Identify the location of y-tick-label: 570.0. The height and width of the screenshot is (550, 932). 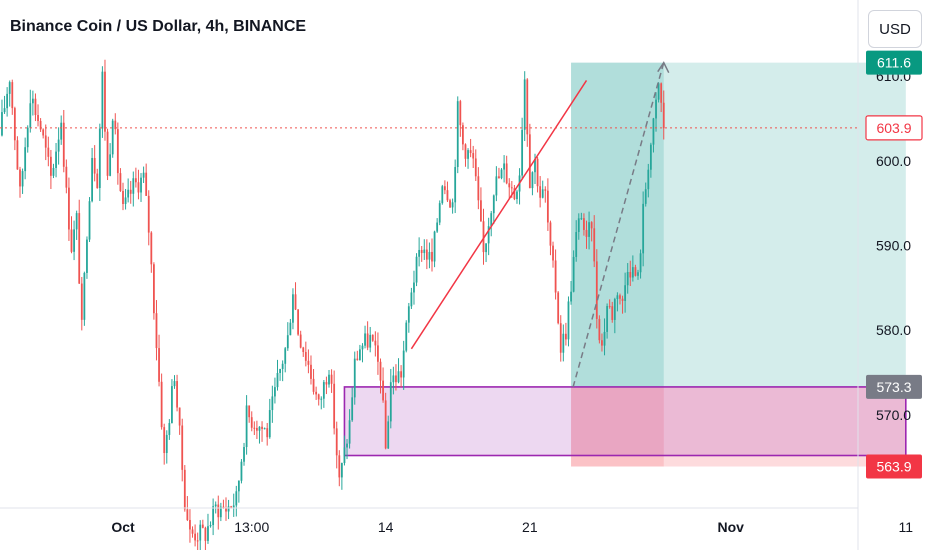
(893, 415).